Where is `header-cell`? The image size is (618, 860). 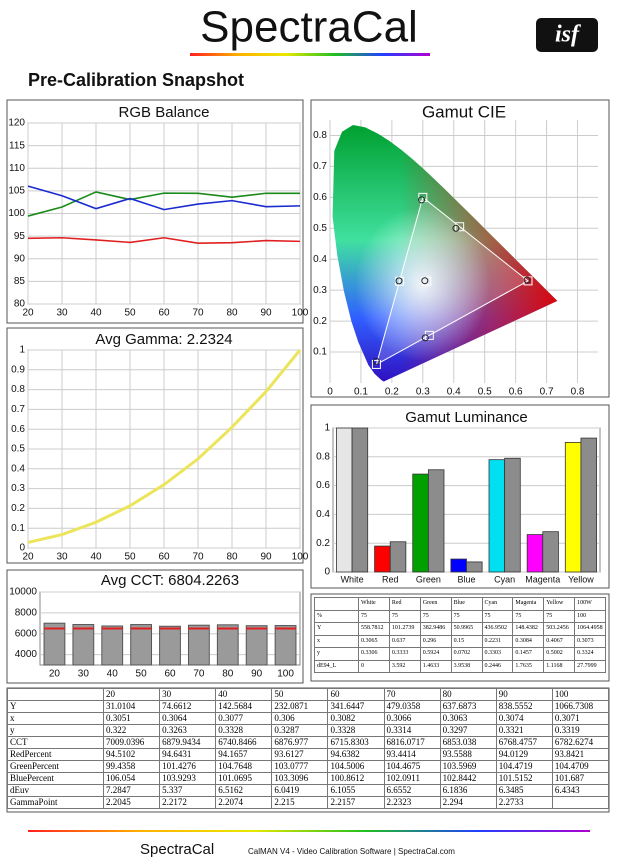
header-cell is located at coordinates (336, 604).